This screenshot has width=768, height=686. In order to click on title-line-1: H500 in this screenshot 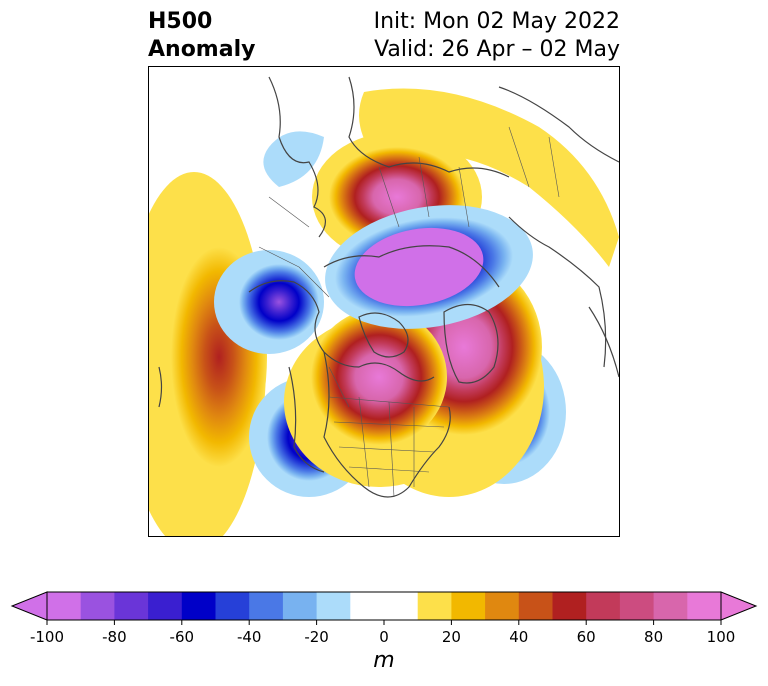, I will do `click(180, 21)`.